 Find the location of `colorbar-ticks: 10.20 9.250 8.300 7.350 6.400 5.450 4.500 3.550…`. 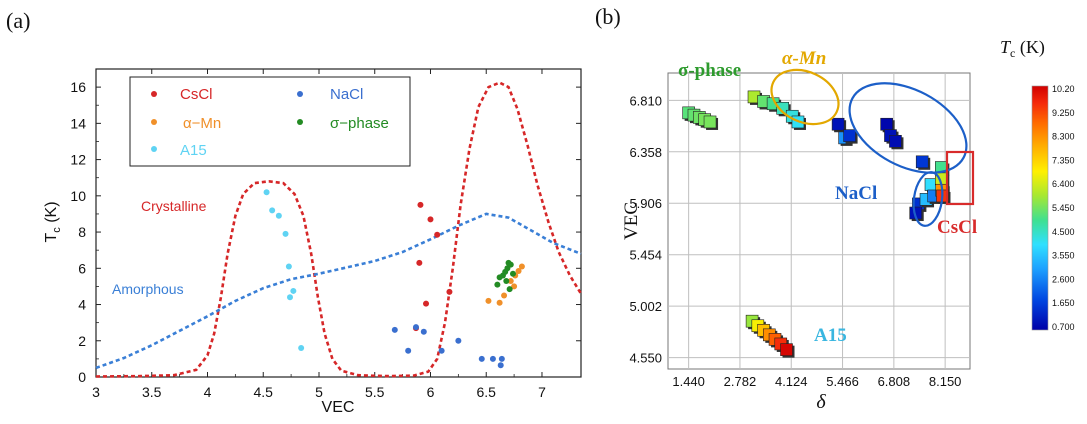

colorbar-ticks: 10.20 9.250 8.300 7.350 6.400 5.450 4.500 3.550… is located at coordinates (1063, 208).